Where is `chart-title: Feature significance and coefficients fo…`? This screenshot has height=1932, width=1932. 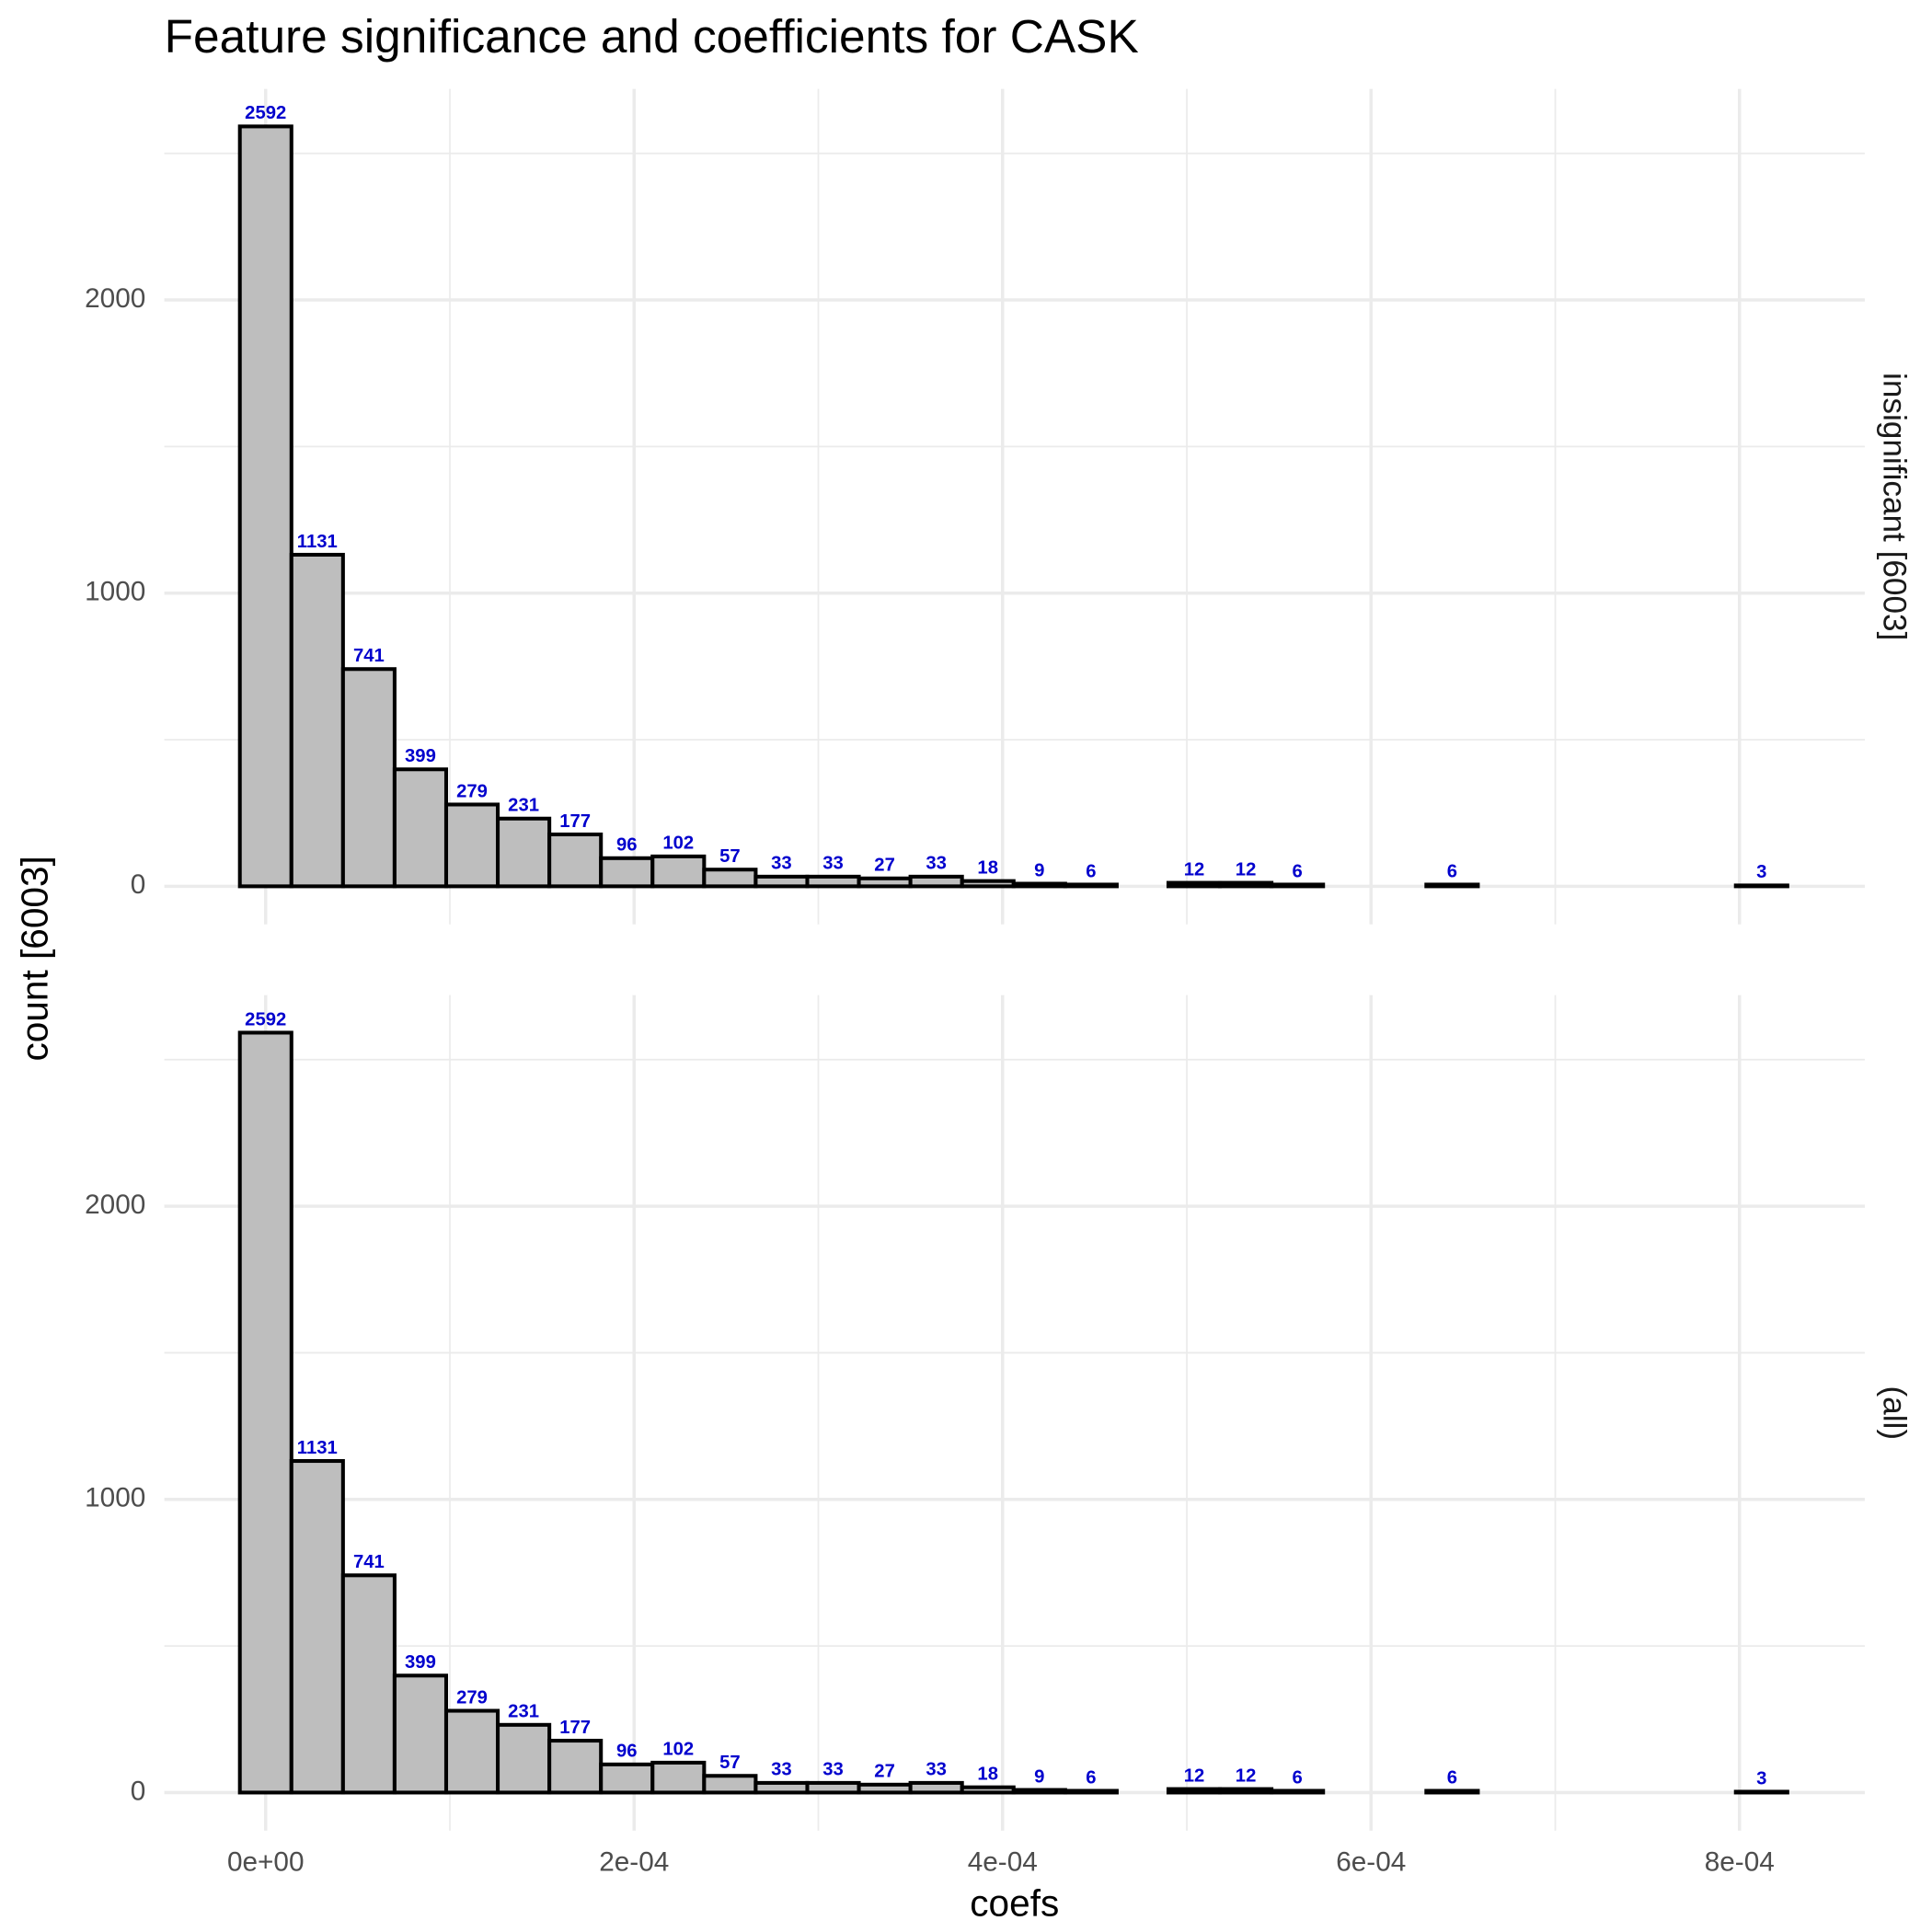
chart-title: Feature significance and coefficients fo… is located at coordinates (652, 36).